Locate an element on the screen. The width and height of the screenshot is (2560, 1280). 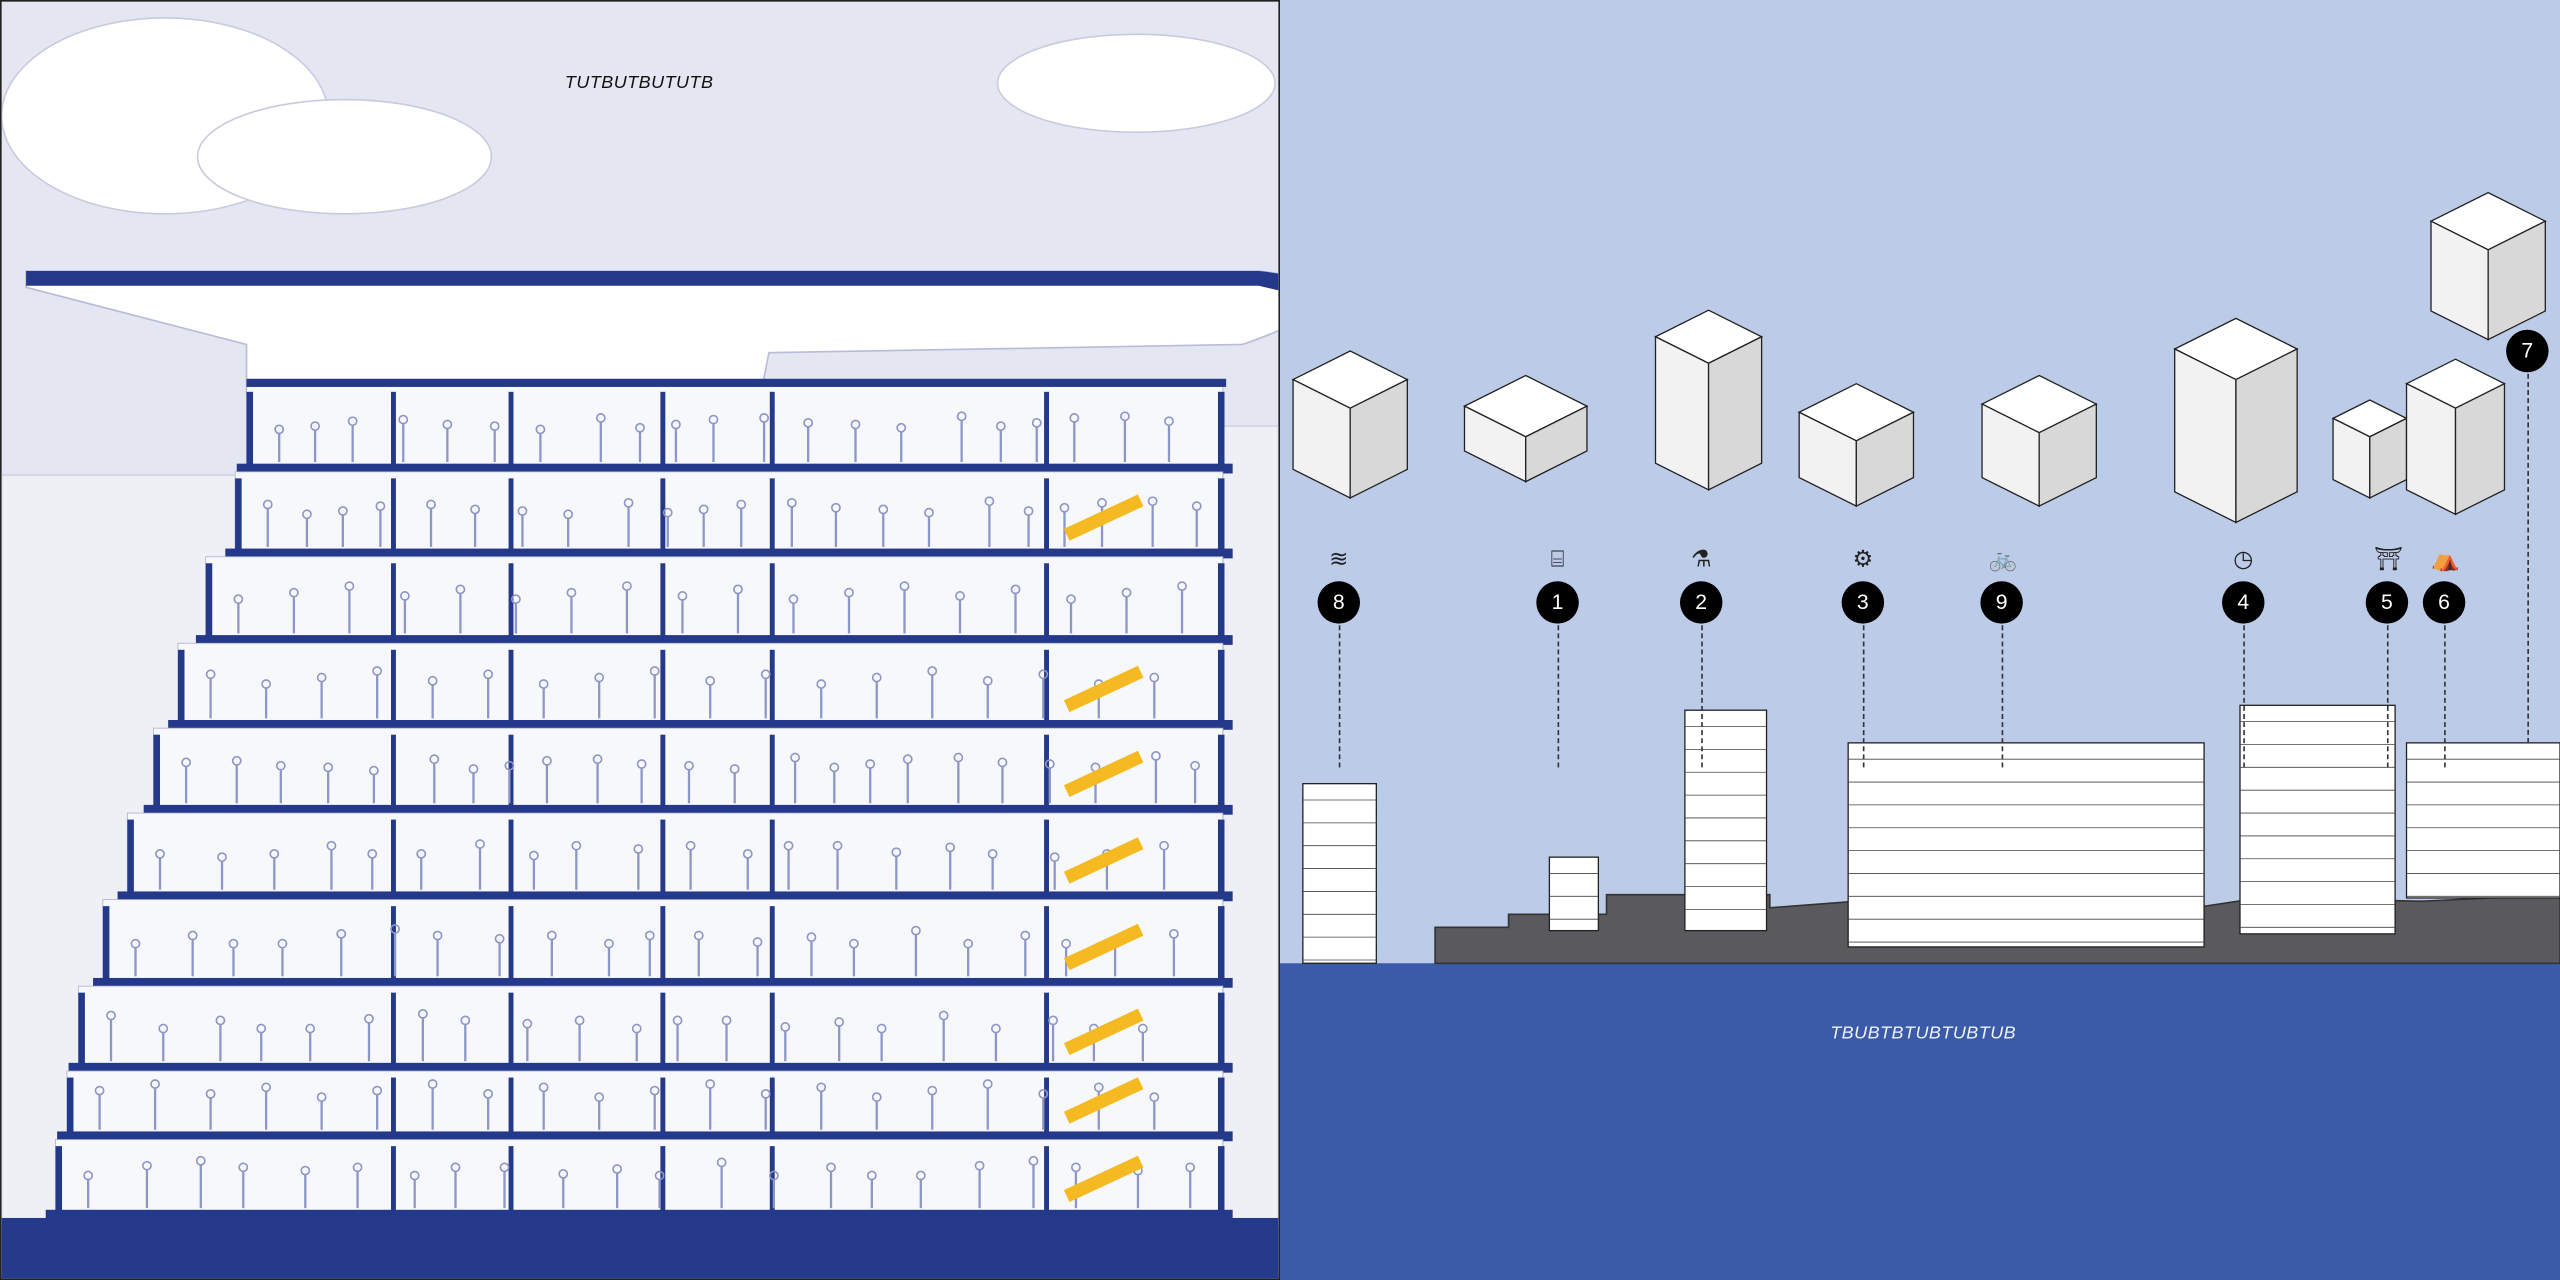
lab-flask-icon: ⚗ is located at coordinates (1701, 558).